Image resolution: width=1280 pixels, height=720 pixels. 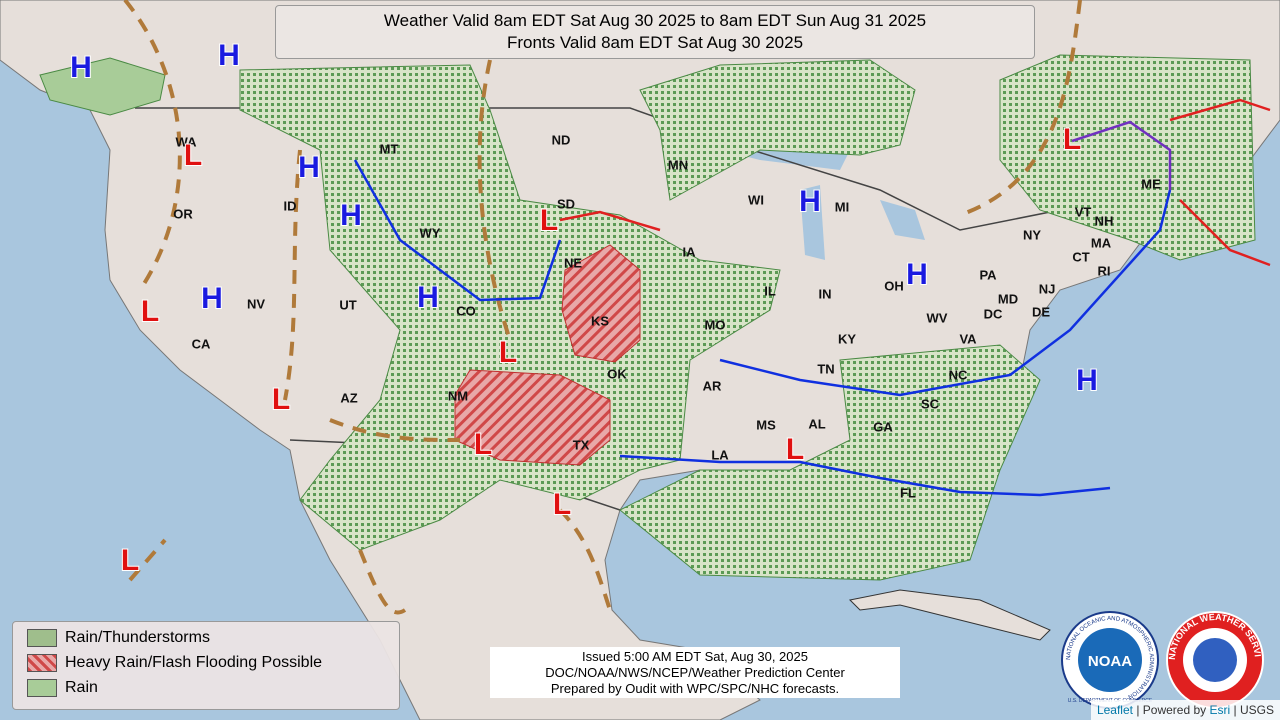 What do you see at coordinates (1041, 311) in the screenshot?
I see `state-label: DE` at bounding box center [1041, 311].